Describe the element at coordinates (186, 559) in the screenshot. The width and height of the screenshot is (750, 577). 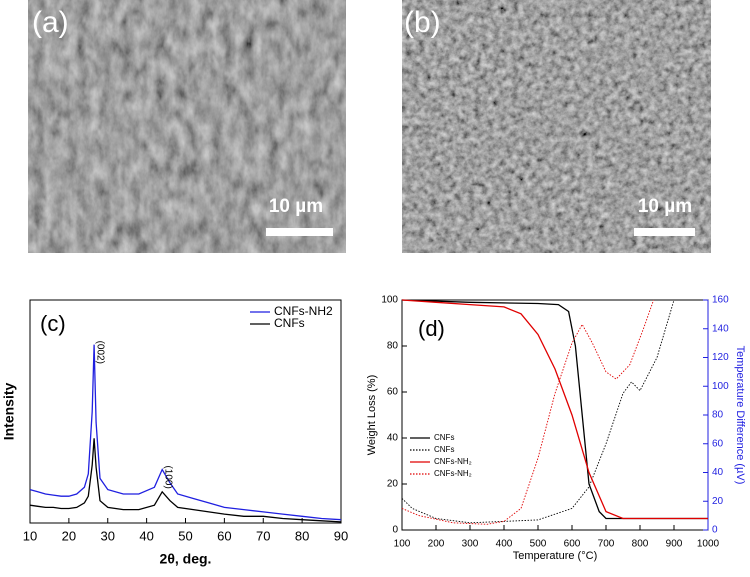
I see `x-axis-title: 2θ, deg.` at that location.